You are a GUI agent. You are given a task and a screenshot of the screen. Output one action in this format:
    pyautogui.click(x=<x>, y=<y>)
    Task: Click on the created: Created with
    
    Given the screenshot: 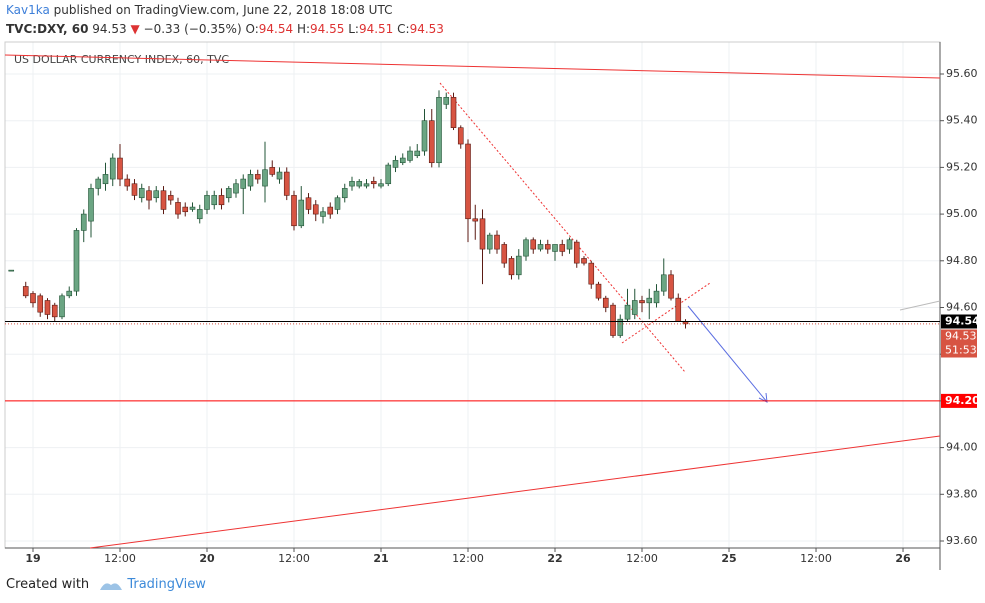 What is the action you would take?
    pyautogui.click(x=48, y=584)
    